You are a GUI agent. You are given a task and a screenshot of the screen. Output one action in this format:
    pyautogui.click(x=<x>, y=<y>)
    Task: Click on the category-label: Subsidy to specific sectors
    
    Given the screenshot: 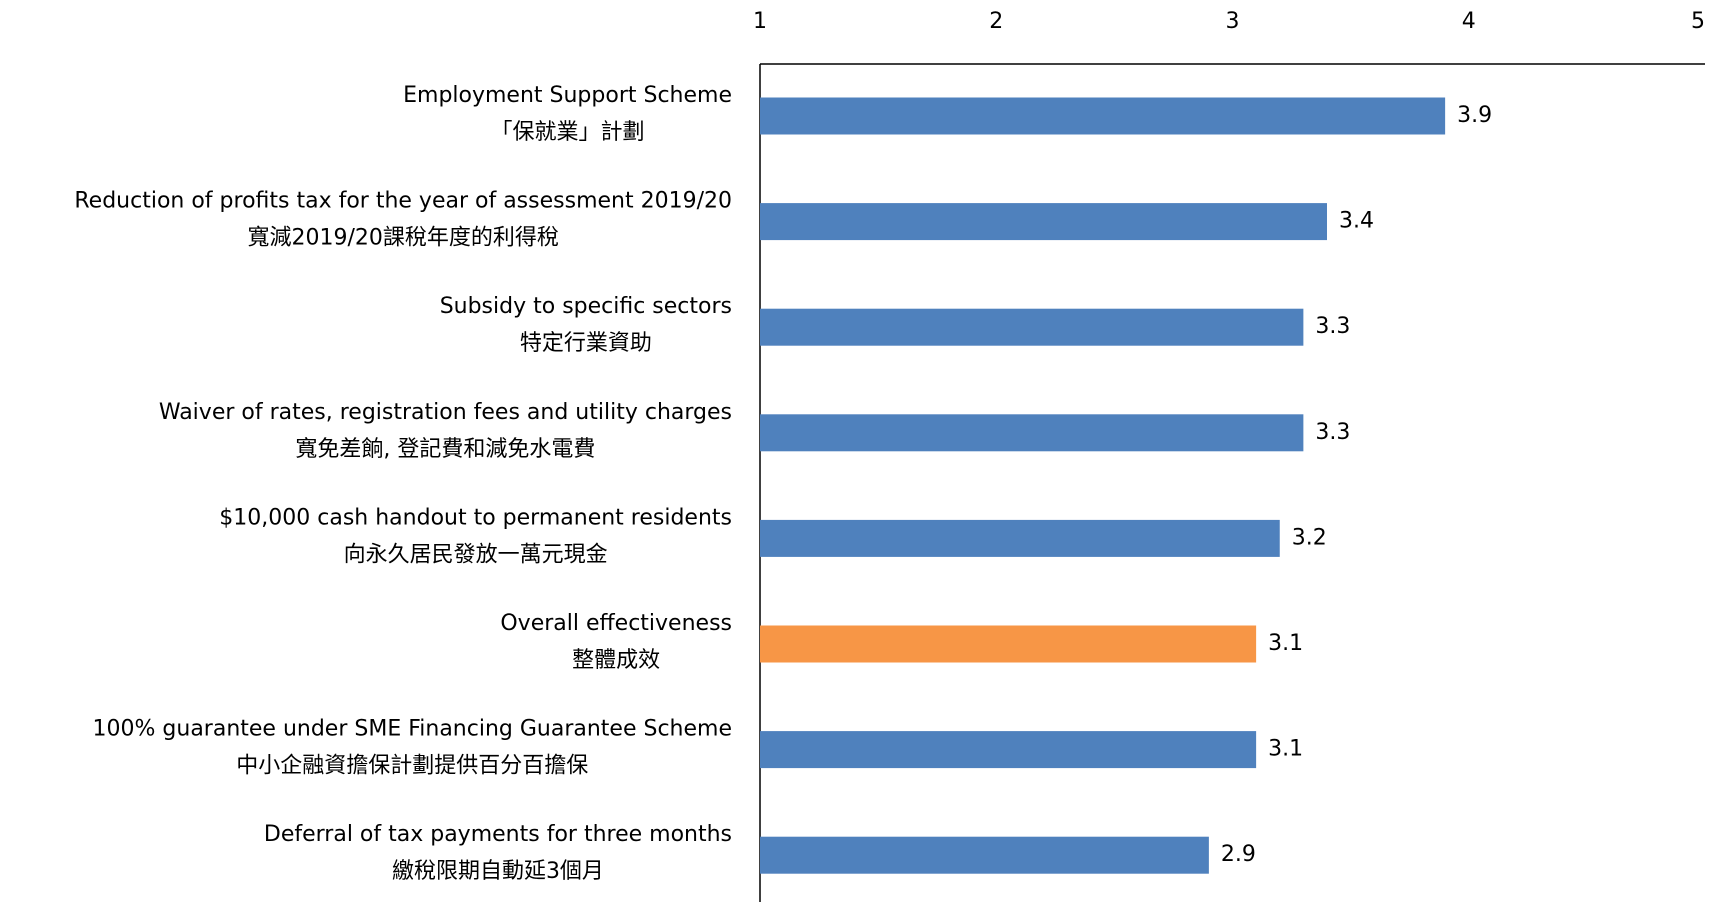 What is the action you would take?
    pyautogui.click(x=586, y=306)
    